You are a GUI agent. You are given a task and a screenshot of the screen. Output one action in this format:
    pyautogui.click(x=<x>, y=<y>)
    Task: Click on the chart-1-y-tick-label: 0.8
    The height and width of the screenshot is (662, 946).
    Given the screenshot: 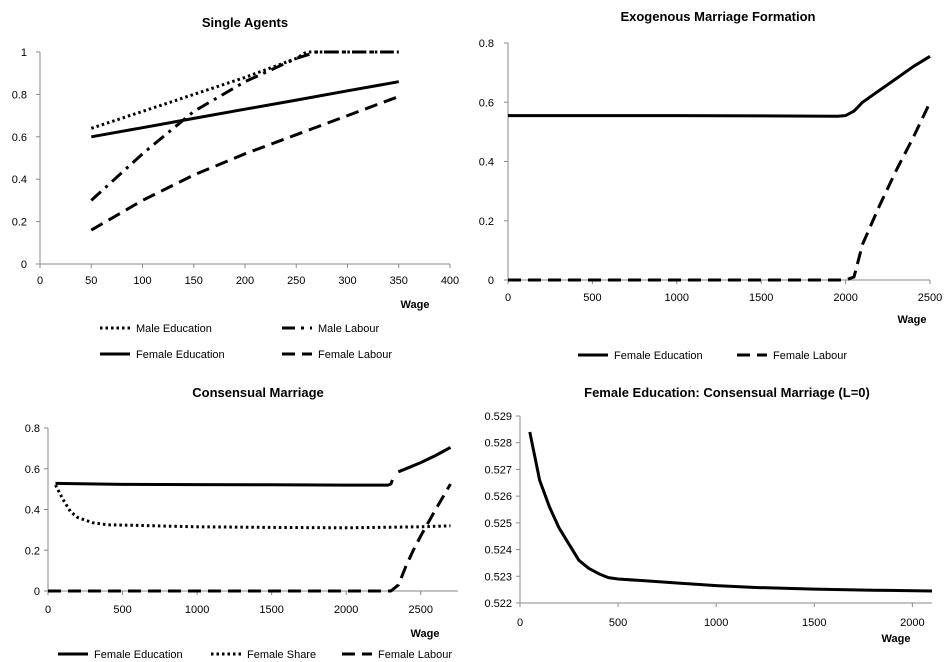 What is the action you would take?
    pyautogui.click(x=19, y=95)
    